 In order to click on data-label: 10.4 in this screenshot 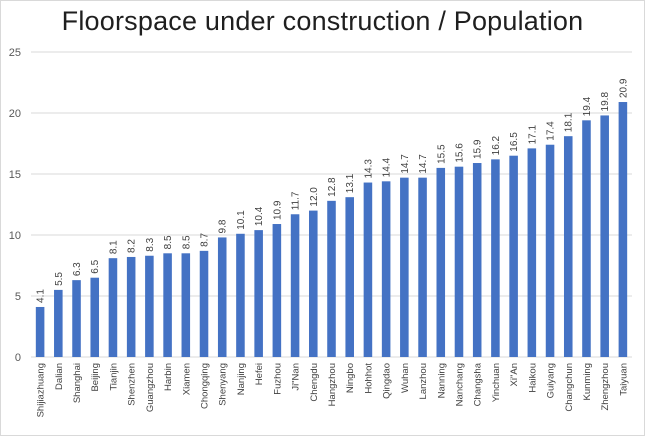, I will do `click(259, 216)`.